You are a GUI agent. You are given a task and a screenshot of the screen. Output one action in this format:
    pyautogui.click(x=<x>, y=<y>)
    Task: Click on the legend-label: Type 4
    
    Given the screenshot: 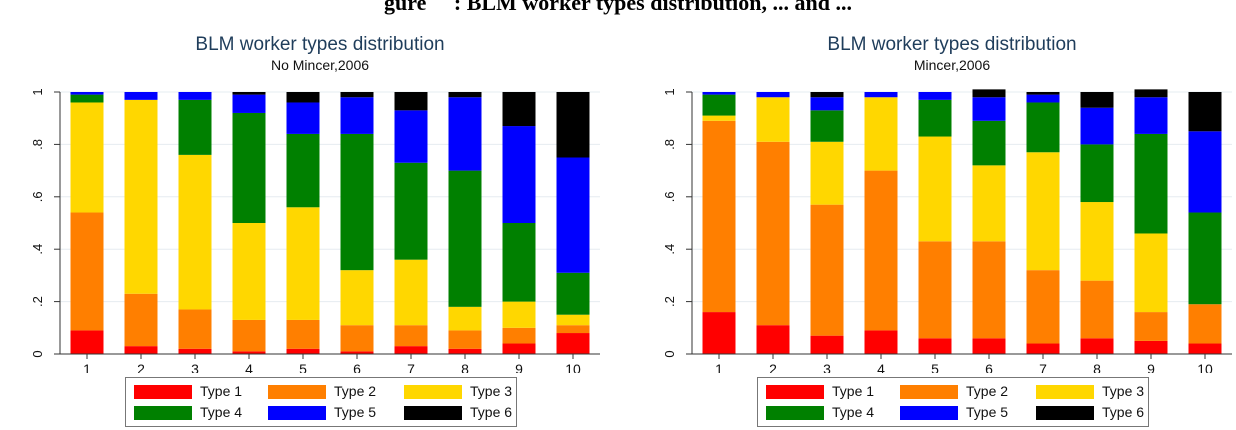 What is the action you would take?
    pyautogui.click(x=221, y=412)
    